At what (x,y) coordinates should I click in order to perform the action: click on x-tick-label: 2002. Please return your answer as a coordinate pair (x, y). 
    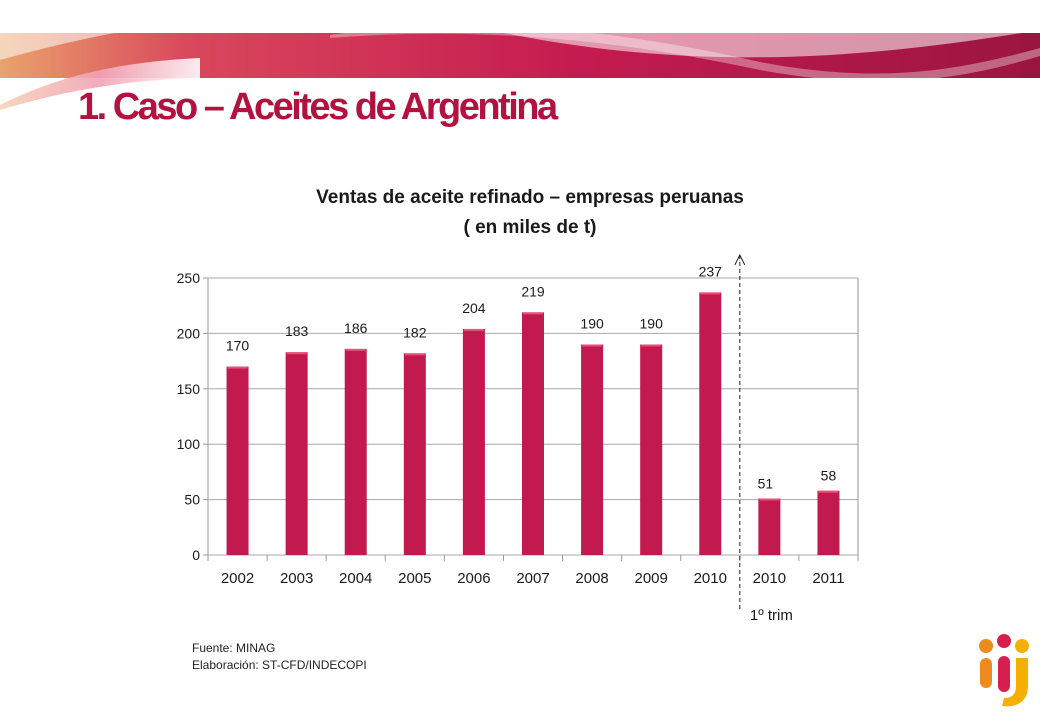
    Looking at the image, I should click on (237, 578).